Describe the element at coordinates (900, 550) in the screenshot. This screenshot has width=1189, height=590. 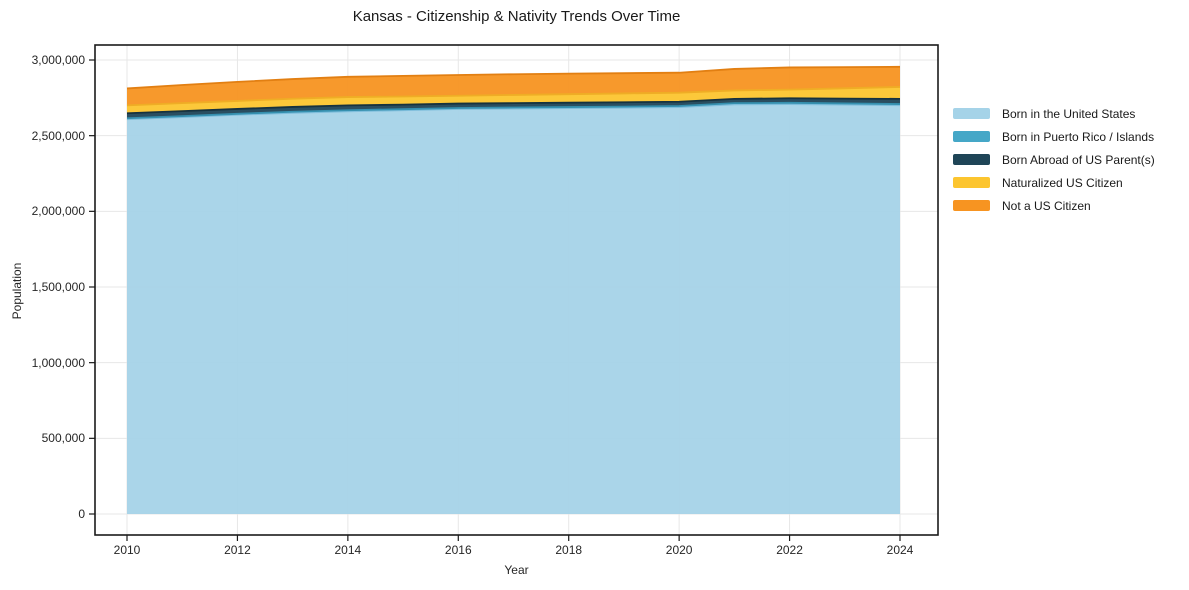
I see `x-tick-label: 2024` at that location.